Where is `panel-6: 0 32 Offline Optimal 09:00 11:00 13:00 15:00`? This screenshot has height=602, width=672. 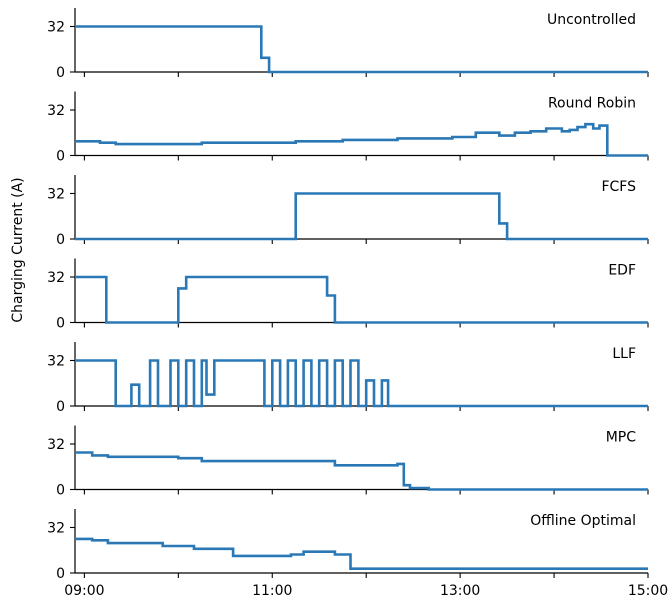 panel-6: 0 32 Offline Optimal 09:00 11:00 13:00 15:00 is located at coordinates (357, 554).